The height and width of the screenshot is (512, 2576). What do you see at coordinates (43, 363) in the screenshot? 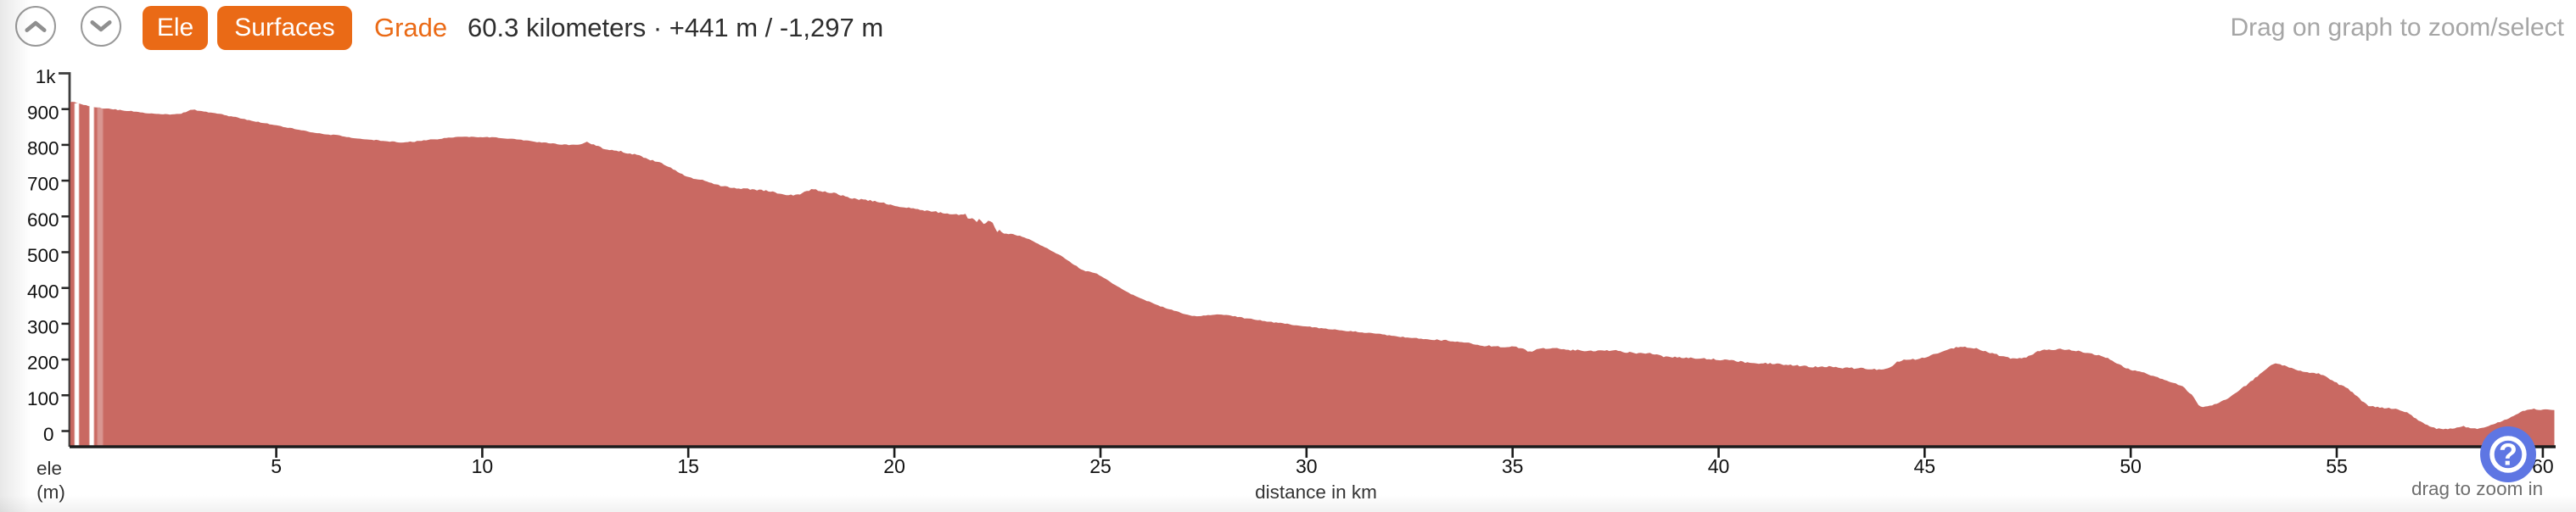
I see `svg-text: 200` at bounding box center [43, 363].